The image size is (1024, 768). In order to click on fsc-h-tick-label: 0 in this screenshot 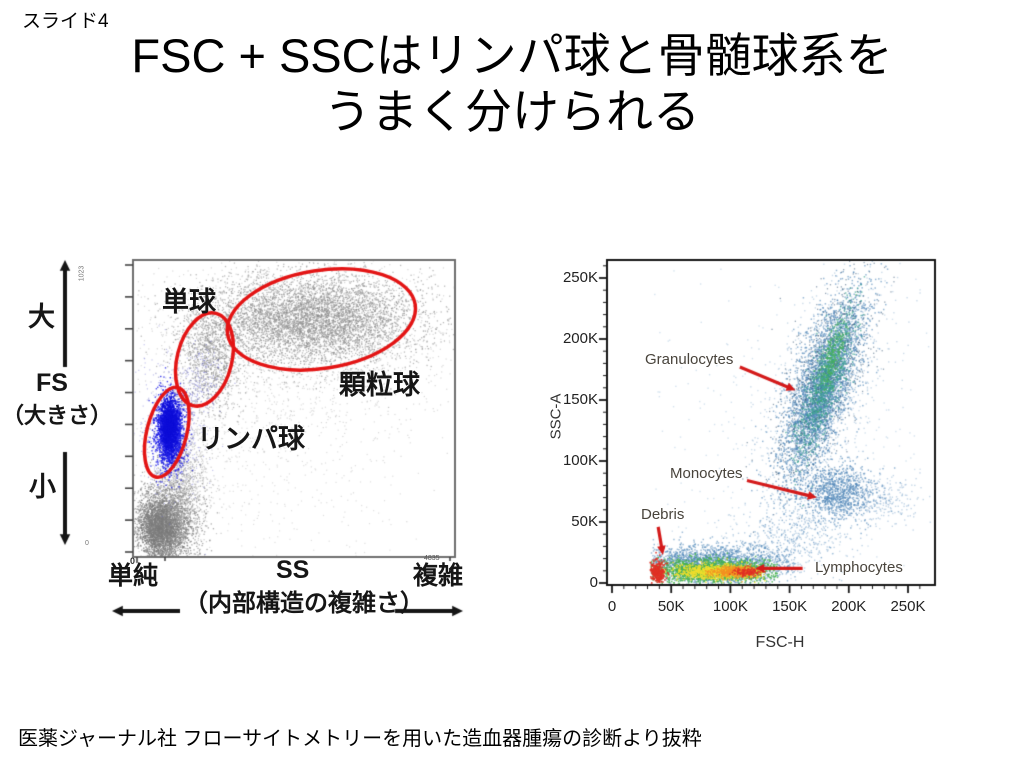, I will do `click(612, 606)`.